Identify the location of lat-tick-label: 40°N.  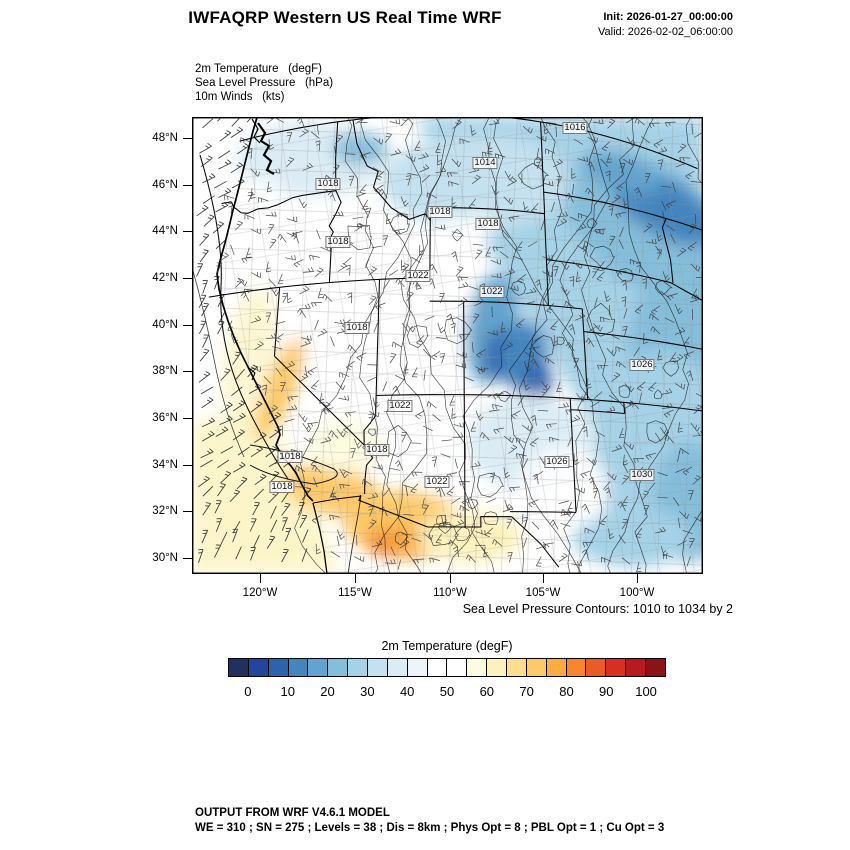
(165, 325).